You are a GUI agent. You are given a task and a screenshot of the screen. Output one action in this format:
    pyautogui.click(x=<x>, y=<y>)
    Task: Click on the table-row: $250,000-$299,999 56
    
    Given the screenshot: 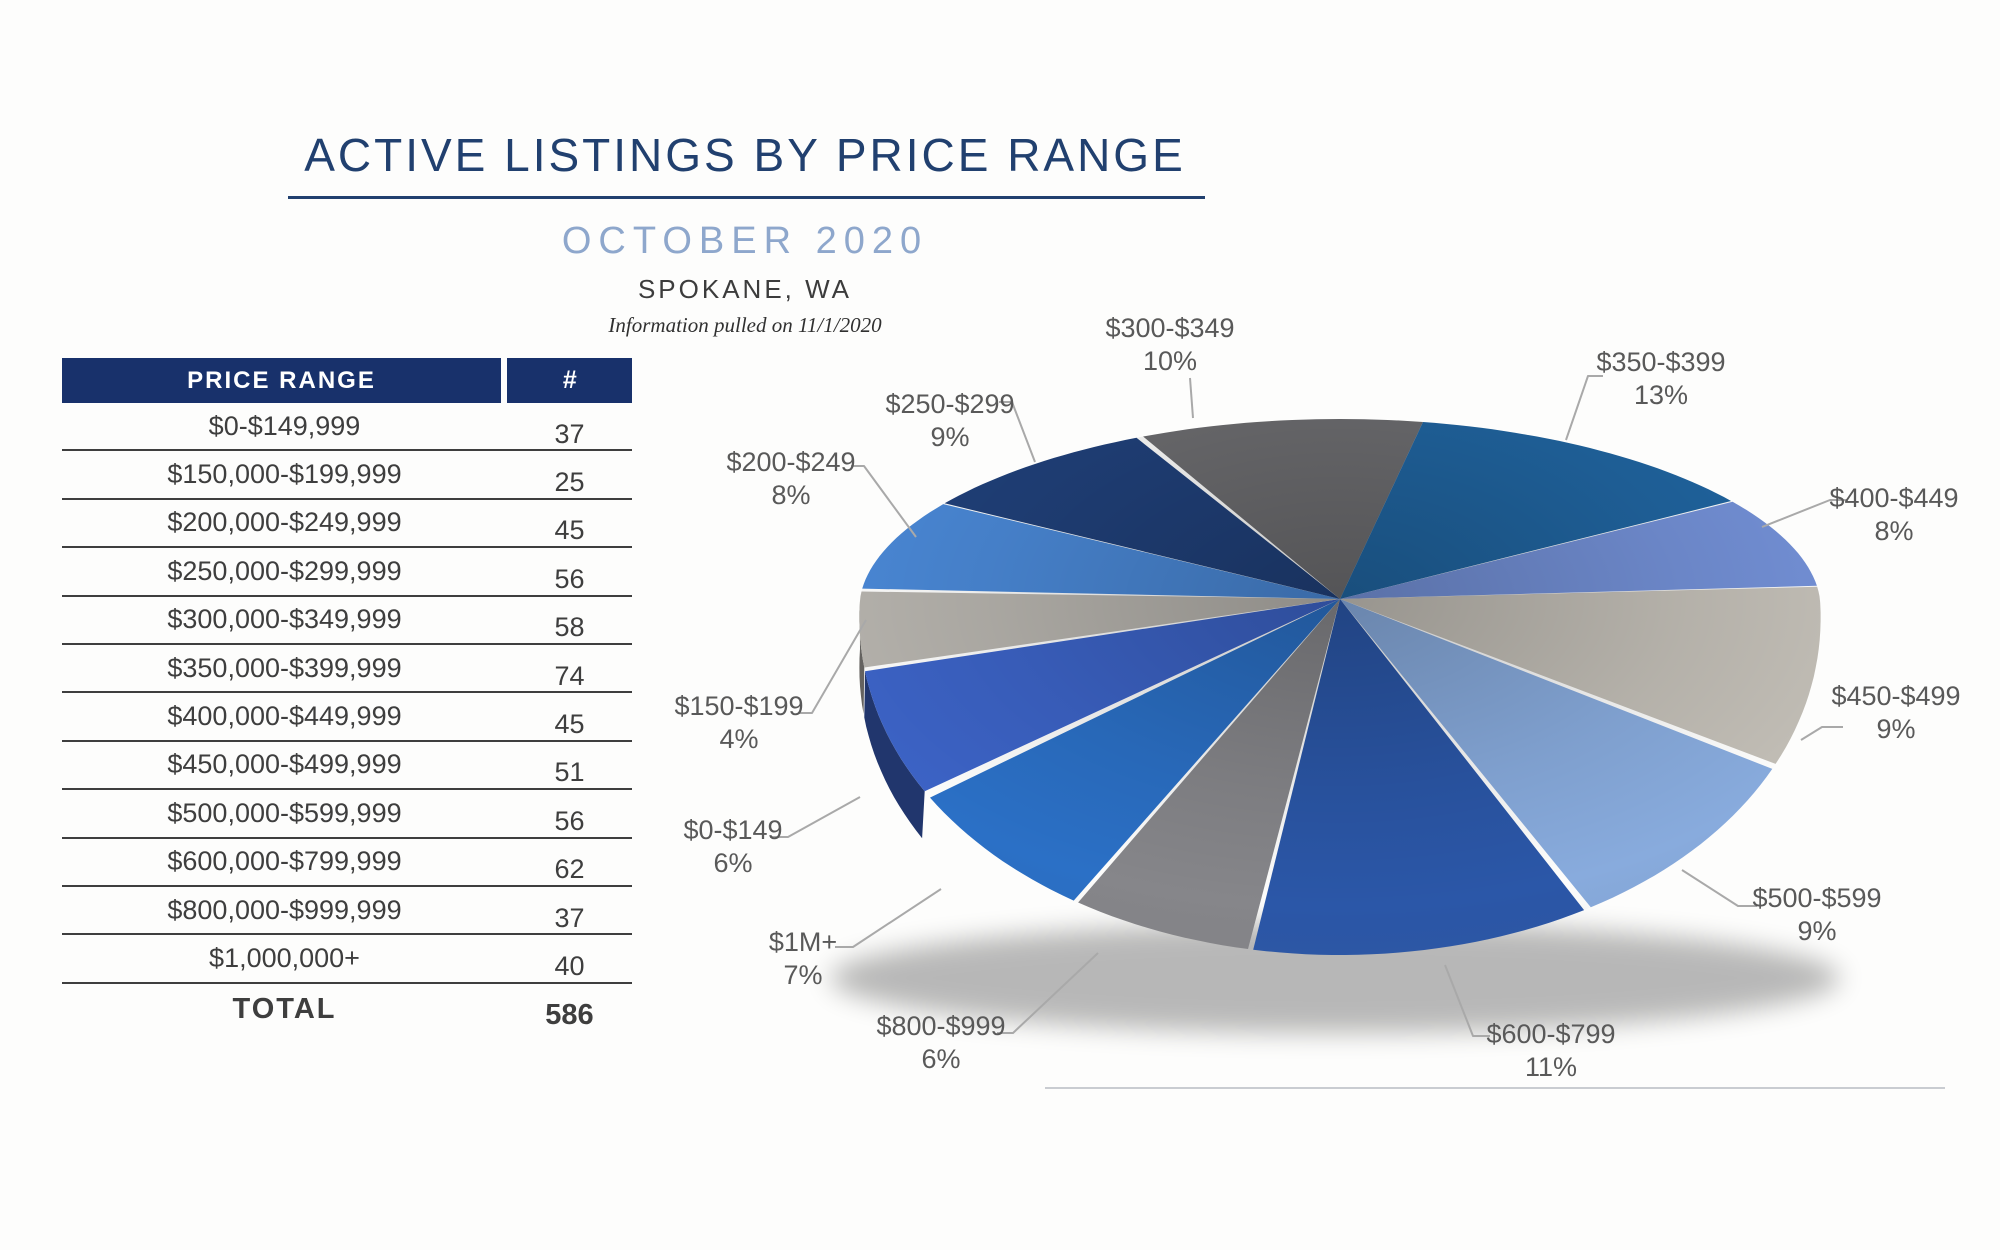 What is the action you would take?
    pyautogui.click(x=347, y=572)
    